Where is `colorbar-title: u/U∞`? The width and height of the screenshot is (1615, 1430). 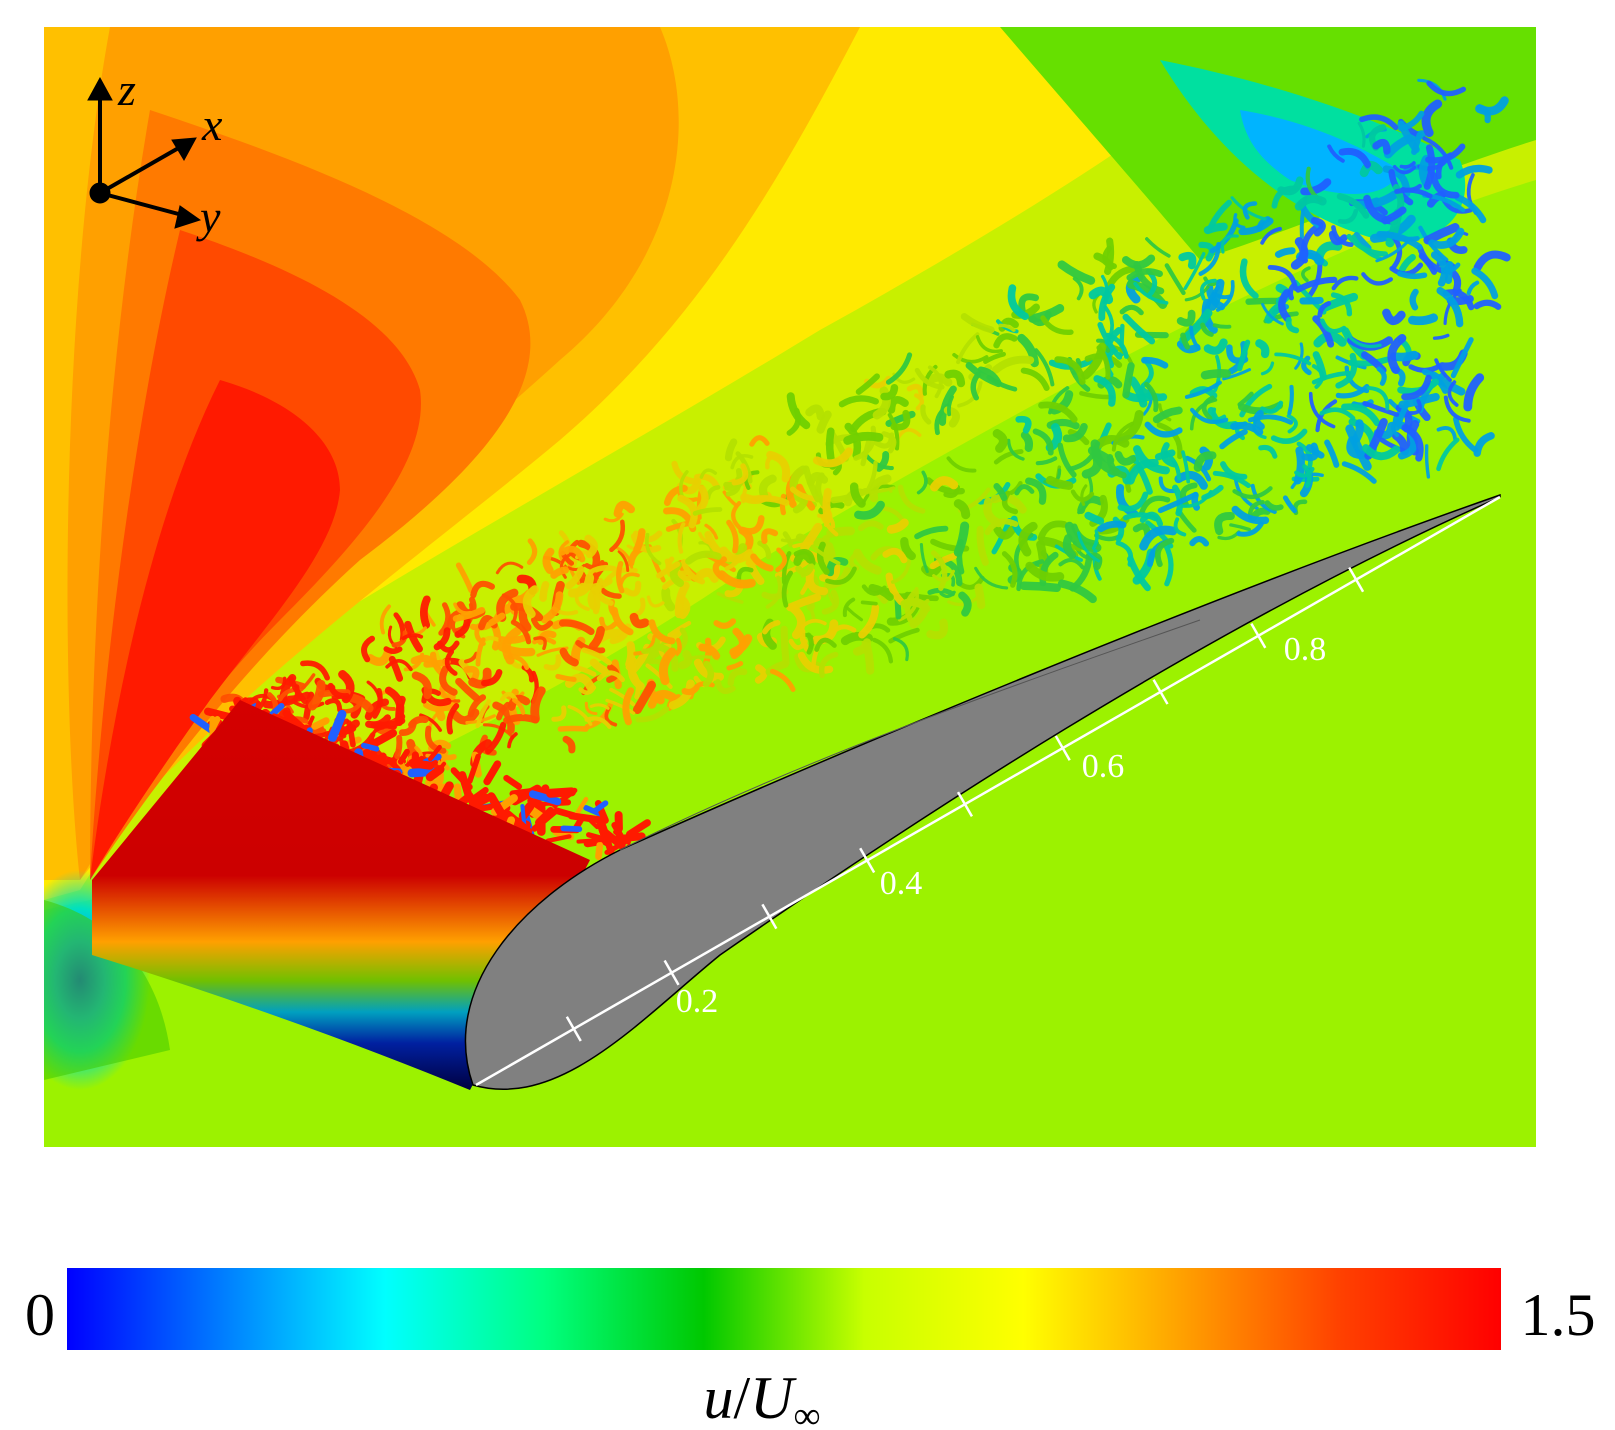
colorbar-title: u/U∞ is located at coordinates (761, 1397).